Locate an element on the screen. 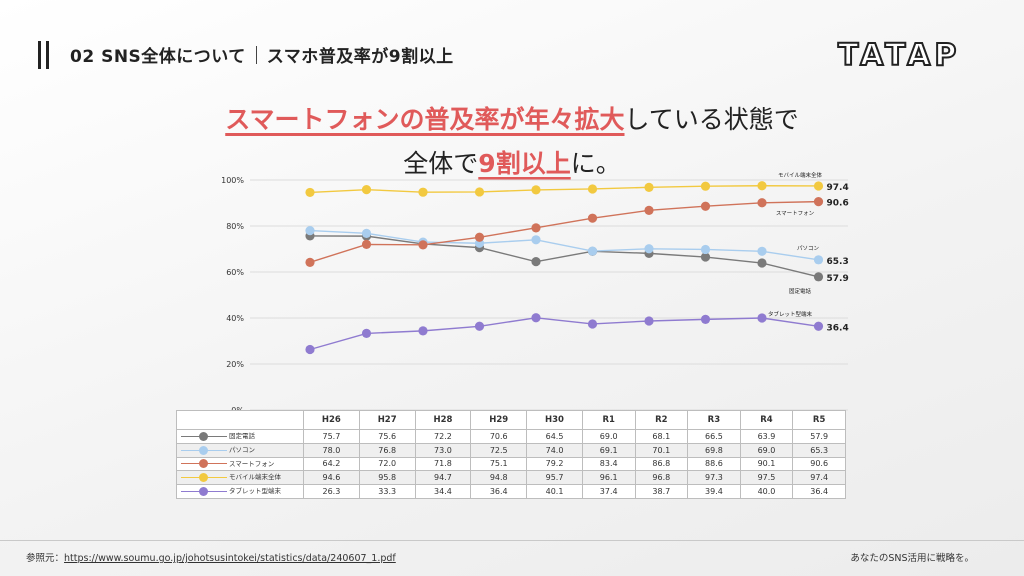 The width and height of the screenshot is (1024, 576). table-cell: 40.1 is located at coordinates (554, 491).